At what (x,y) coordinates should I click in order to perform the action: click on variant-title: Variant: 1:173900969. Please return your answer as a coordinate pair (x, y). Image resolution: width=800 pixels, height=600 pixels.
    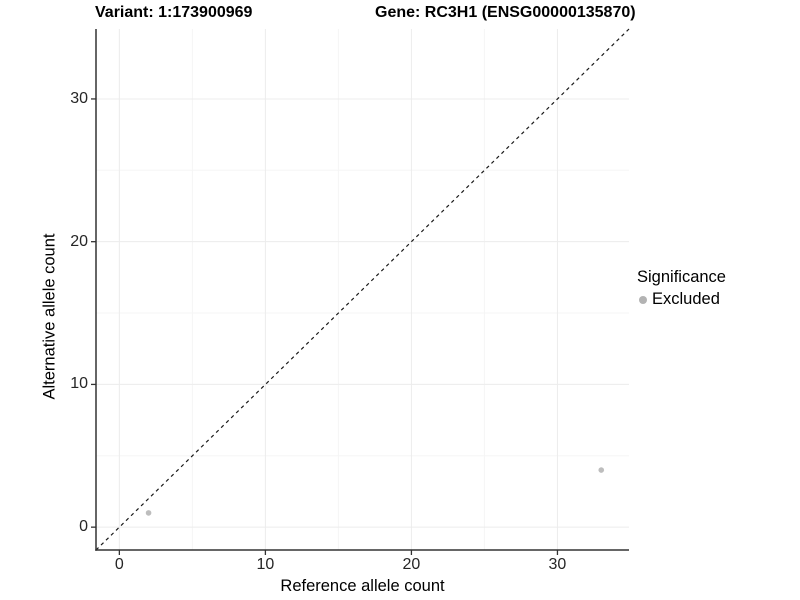
    Looking at the image, I should click on (174, 12).